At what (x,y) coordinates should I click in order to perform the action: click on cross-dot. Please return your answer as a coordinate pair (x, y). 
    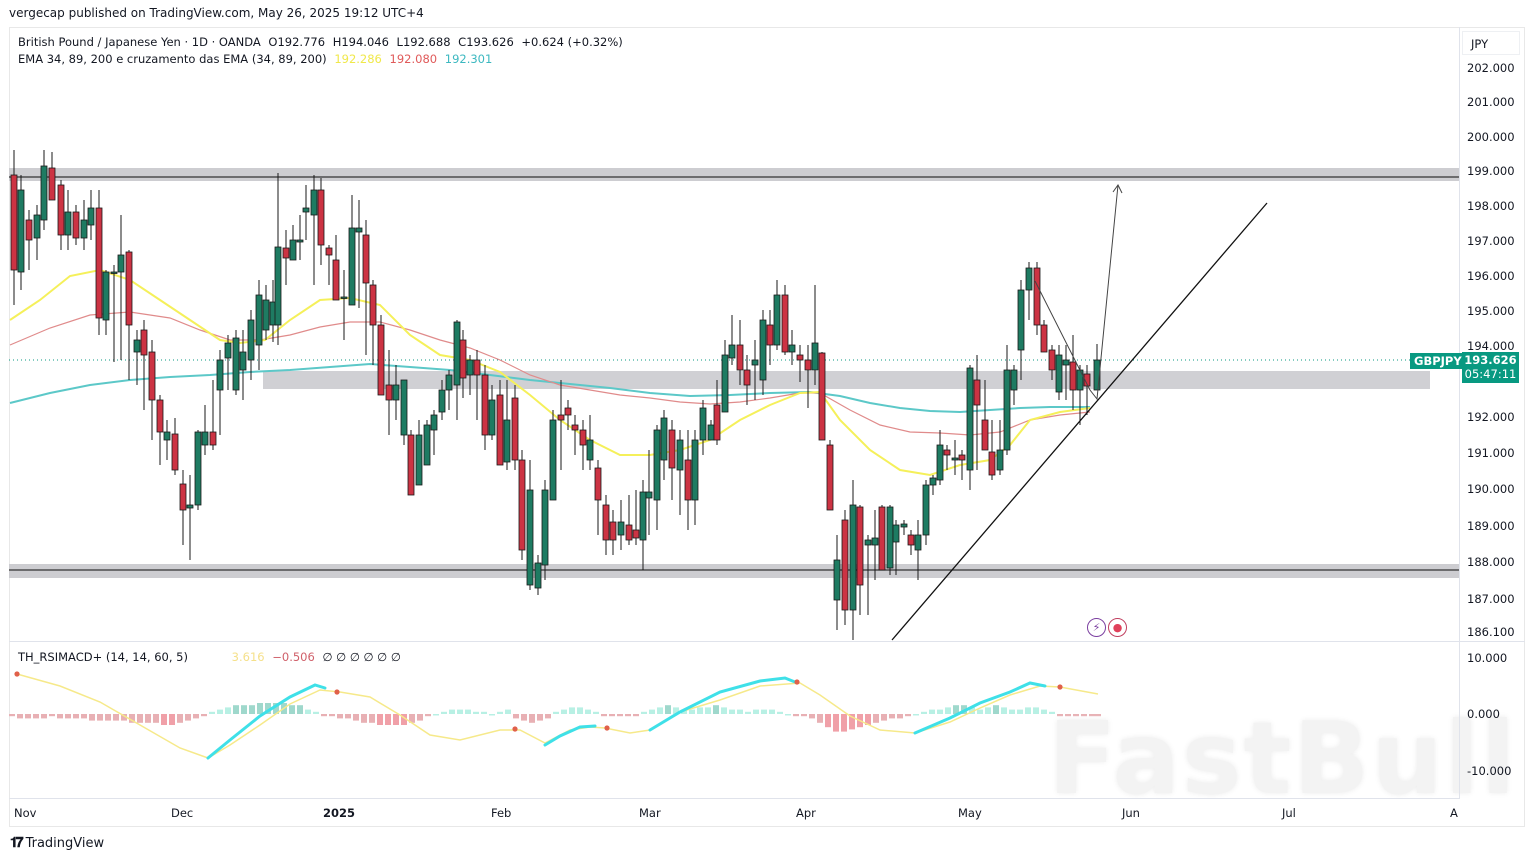
    Looking at the image, I should click on (1060, 687).